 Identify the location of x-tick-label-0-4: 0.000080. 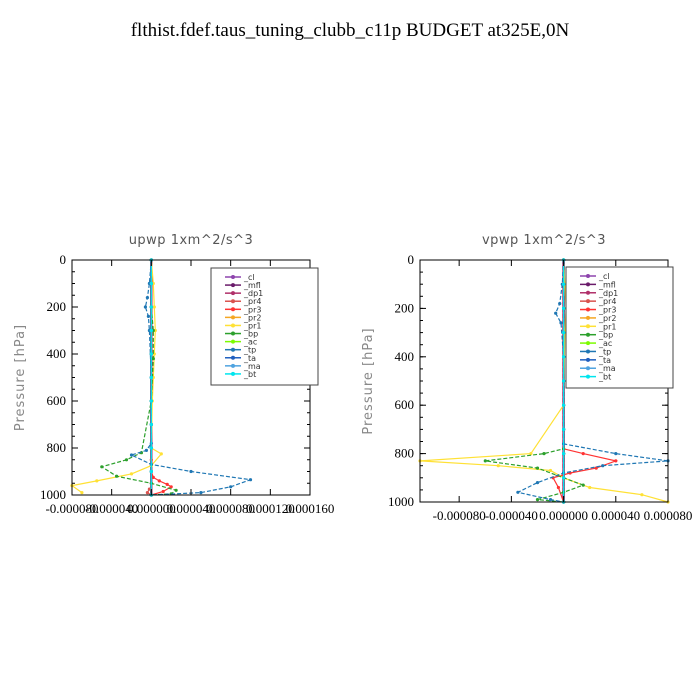
(230, 508).